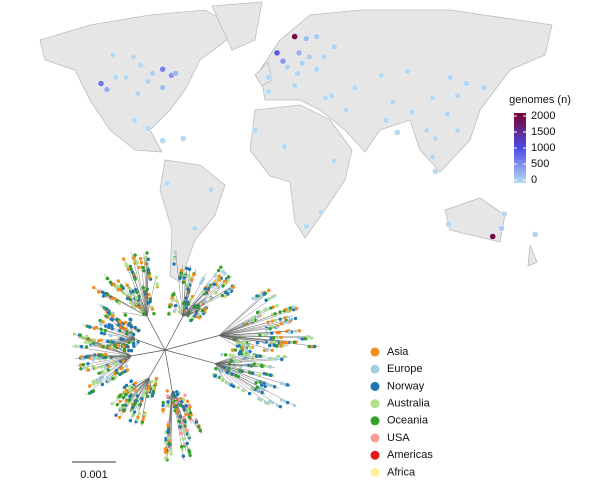 This screenshot has height=492, width=590. I want to click on colorbar-tick-label: 1000, so click(543, 148).